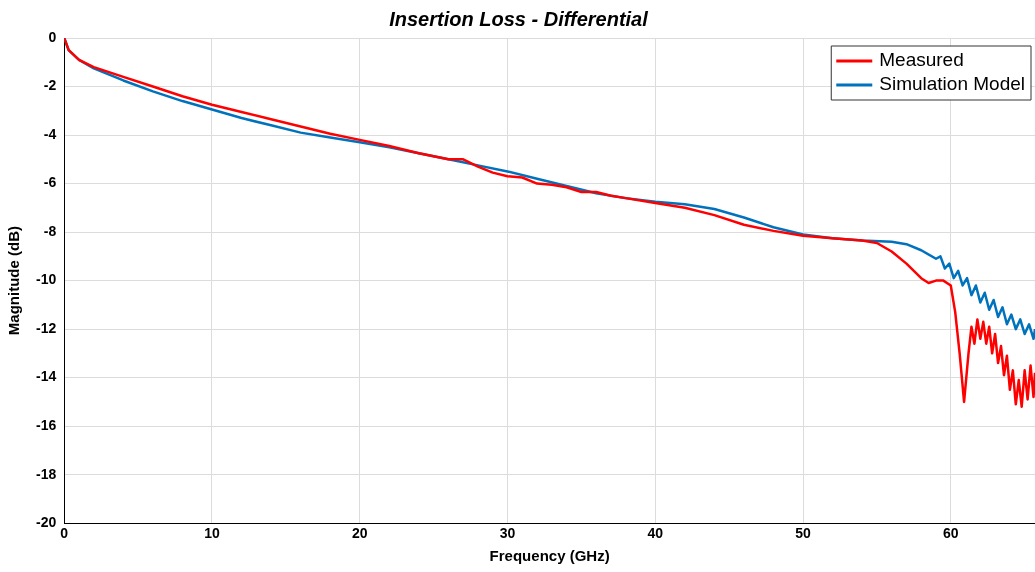 The width and height of the screenshot is (1035, 572). I want to click on x-tick-label: 0, so click(64, 533).